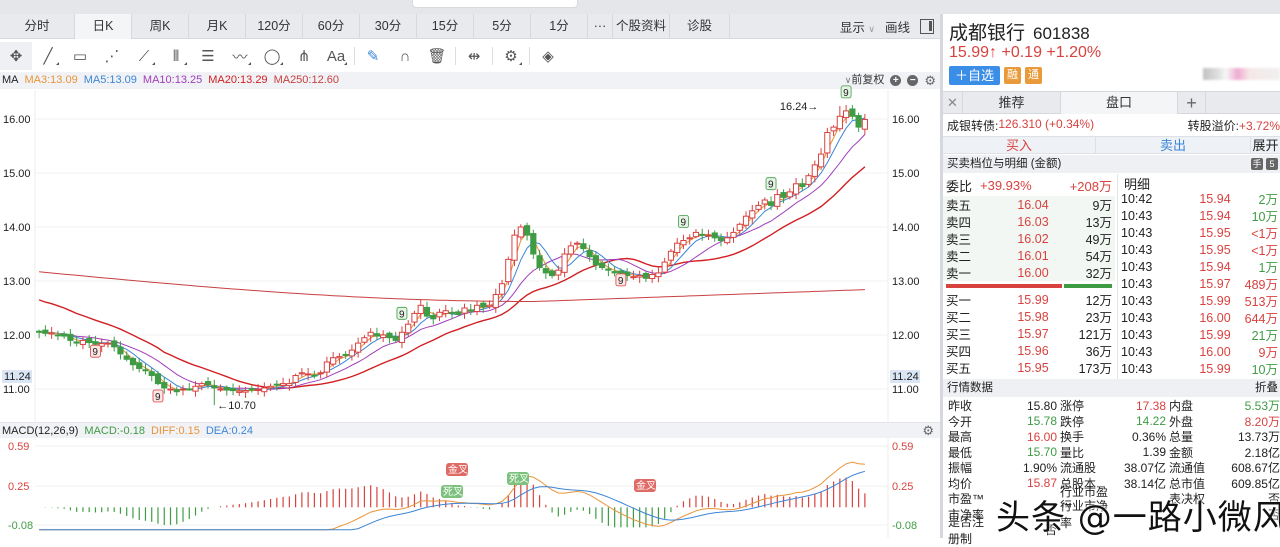 This screenshot has width=1280, height=547. I want to click on right-tab-1: 推荐, so click(1012, 103).